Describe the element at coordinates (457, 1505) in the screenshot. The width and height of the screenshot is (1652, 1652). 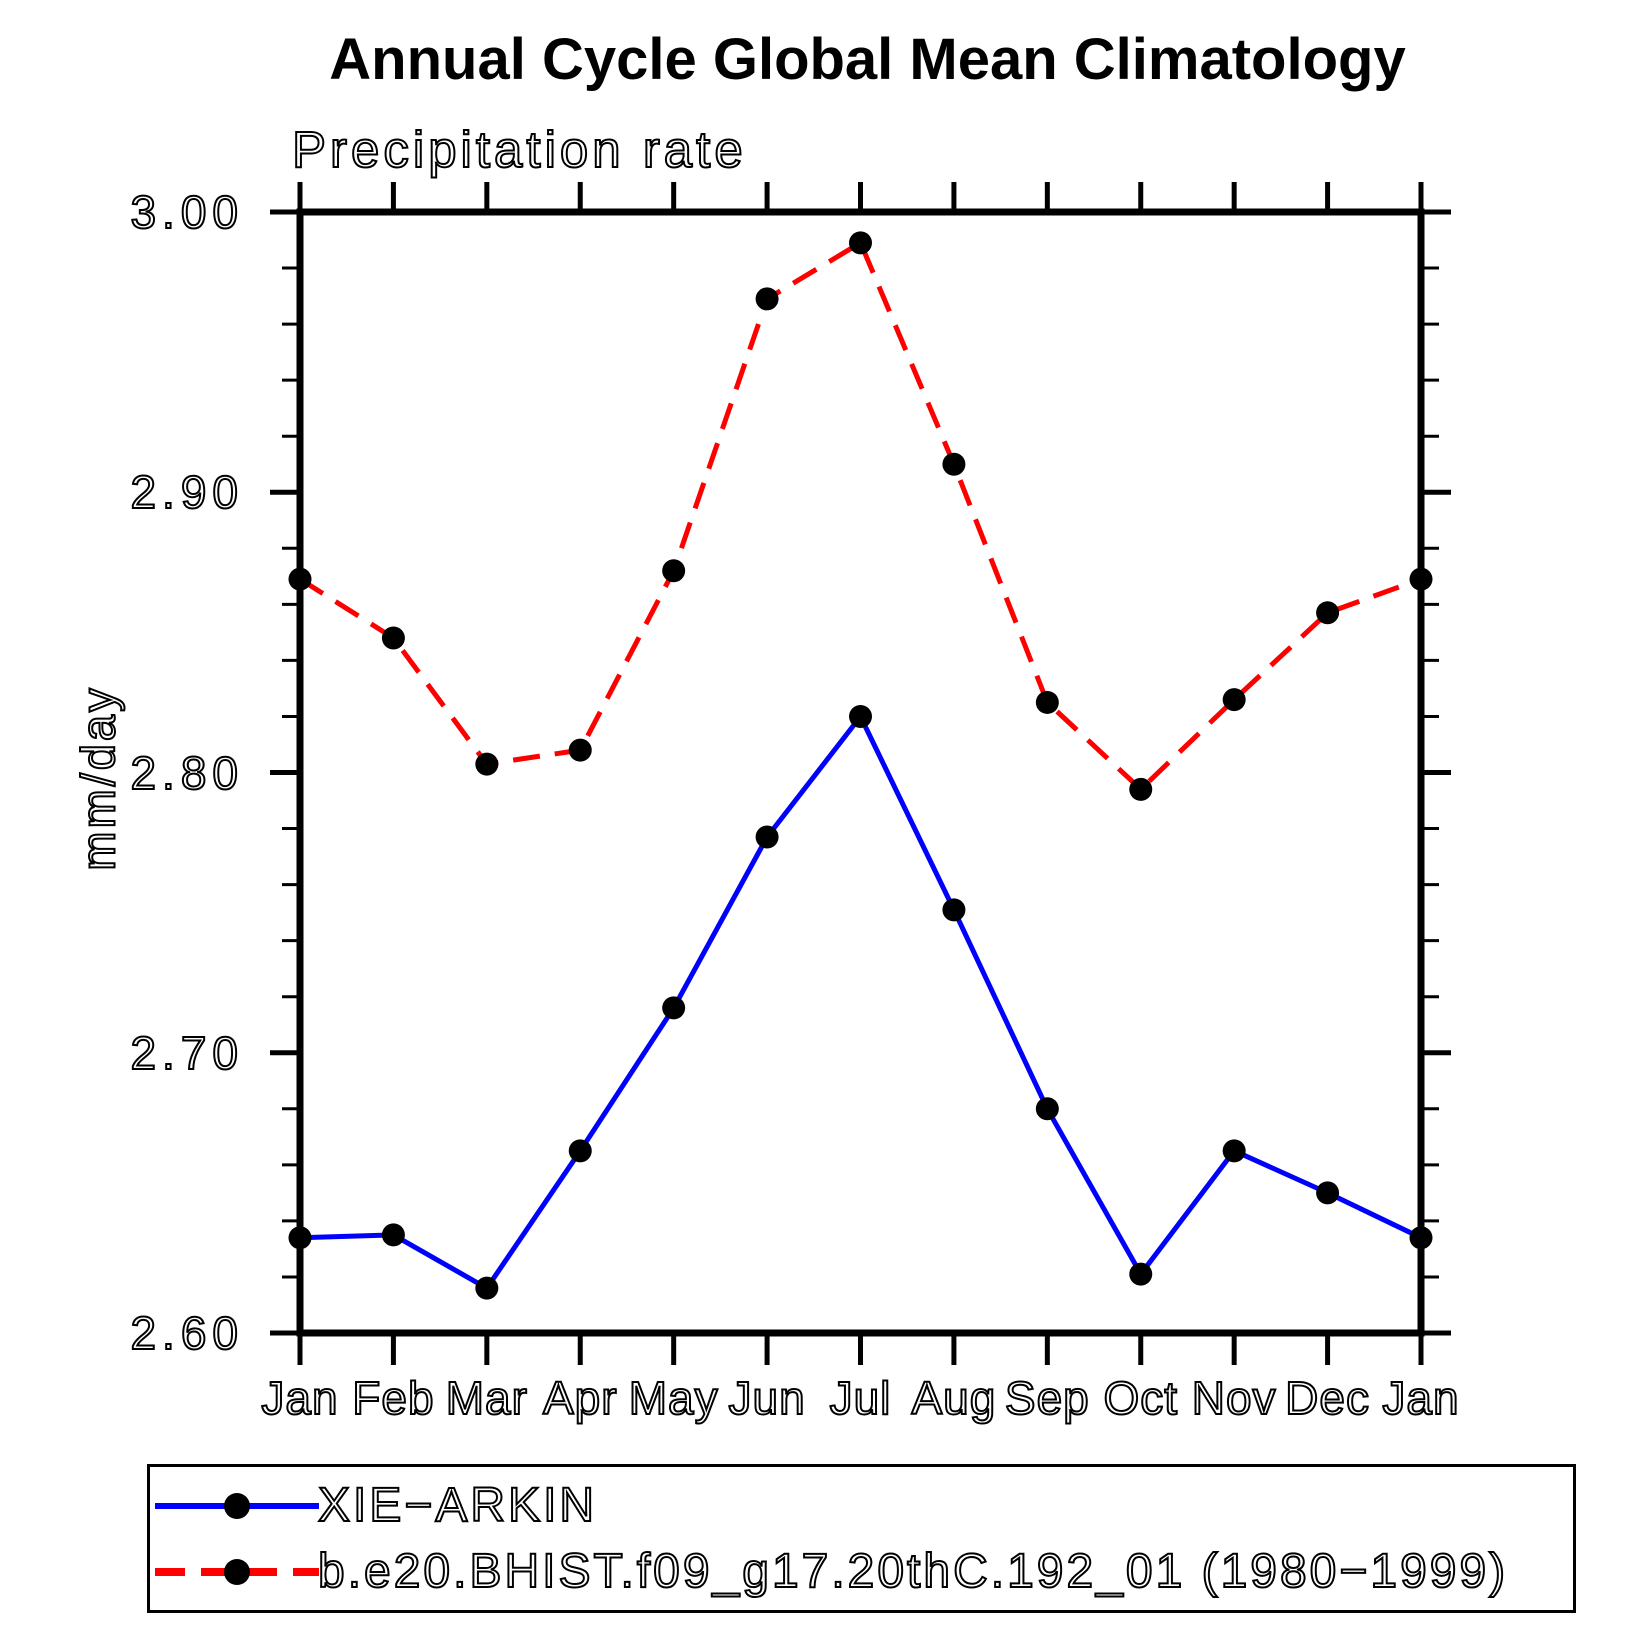
I see `legend-label-xie-arkin: XIE−ARKIN` at that location.